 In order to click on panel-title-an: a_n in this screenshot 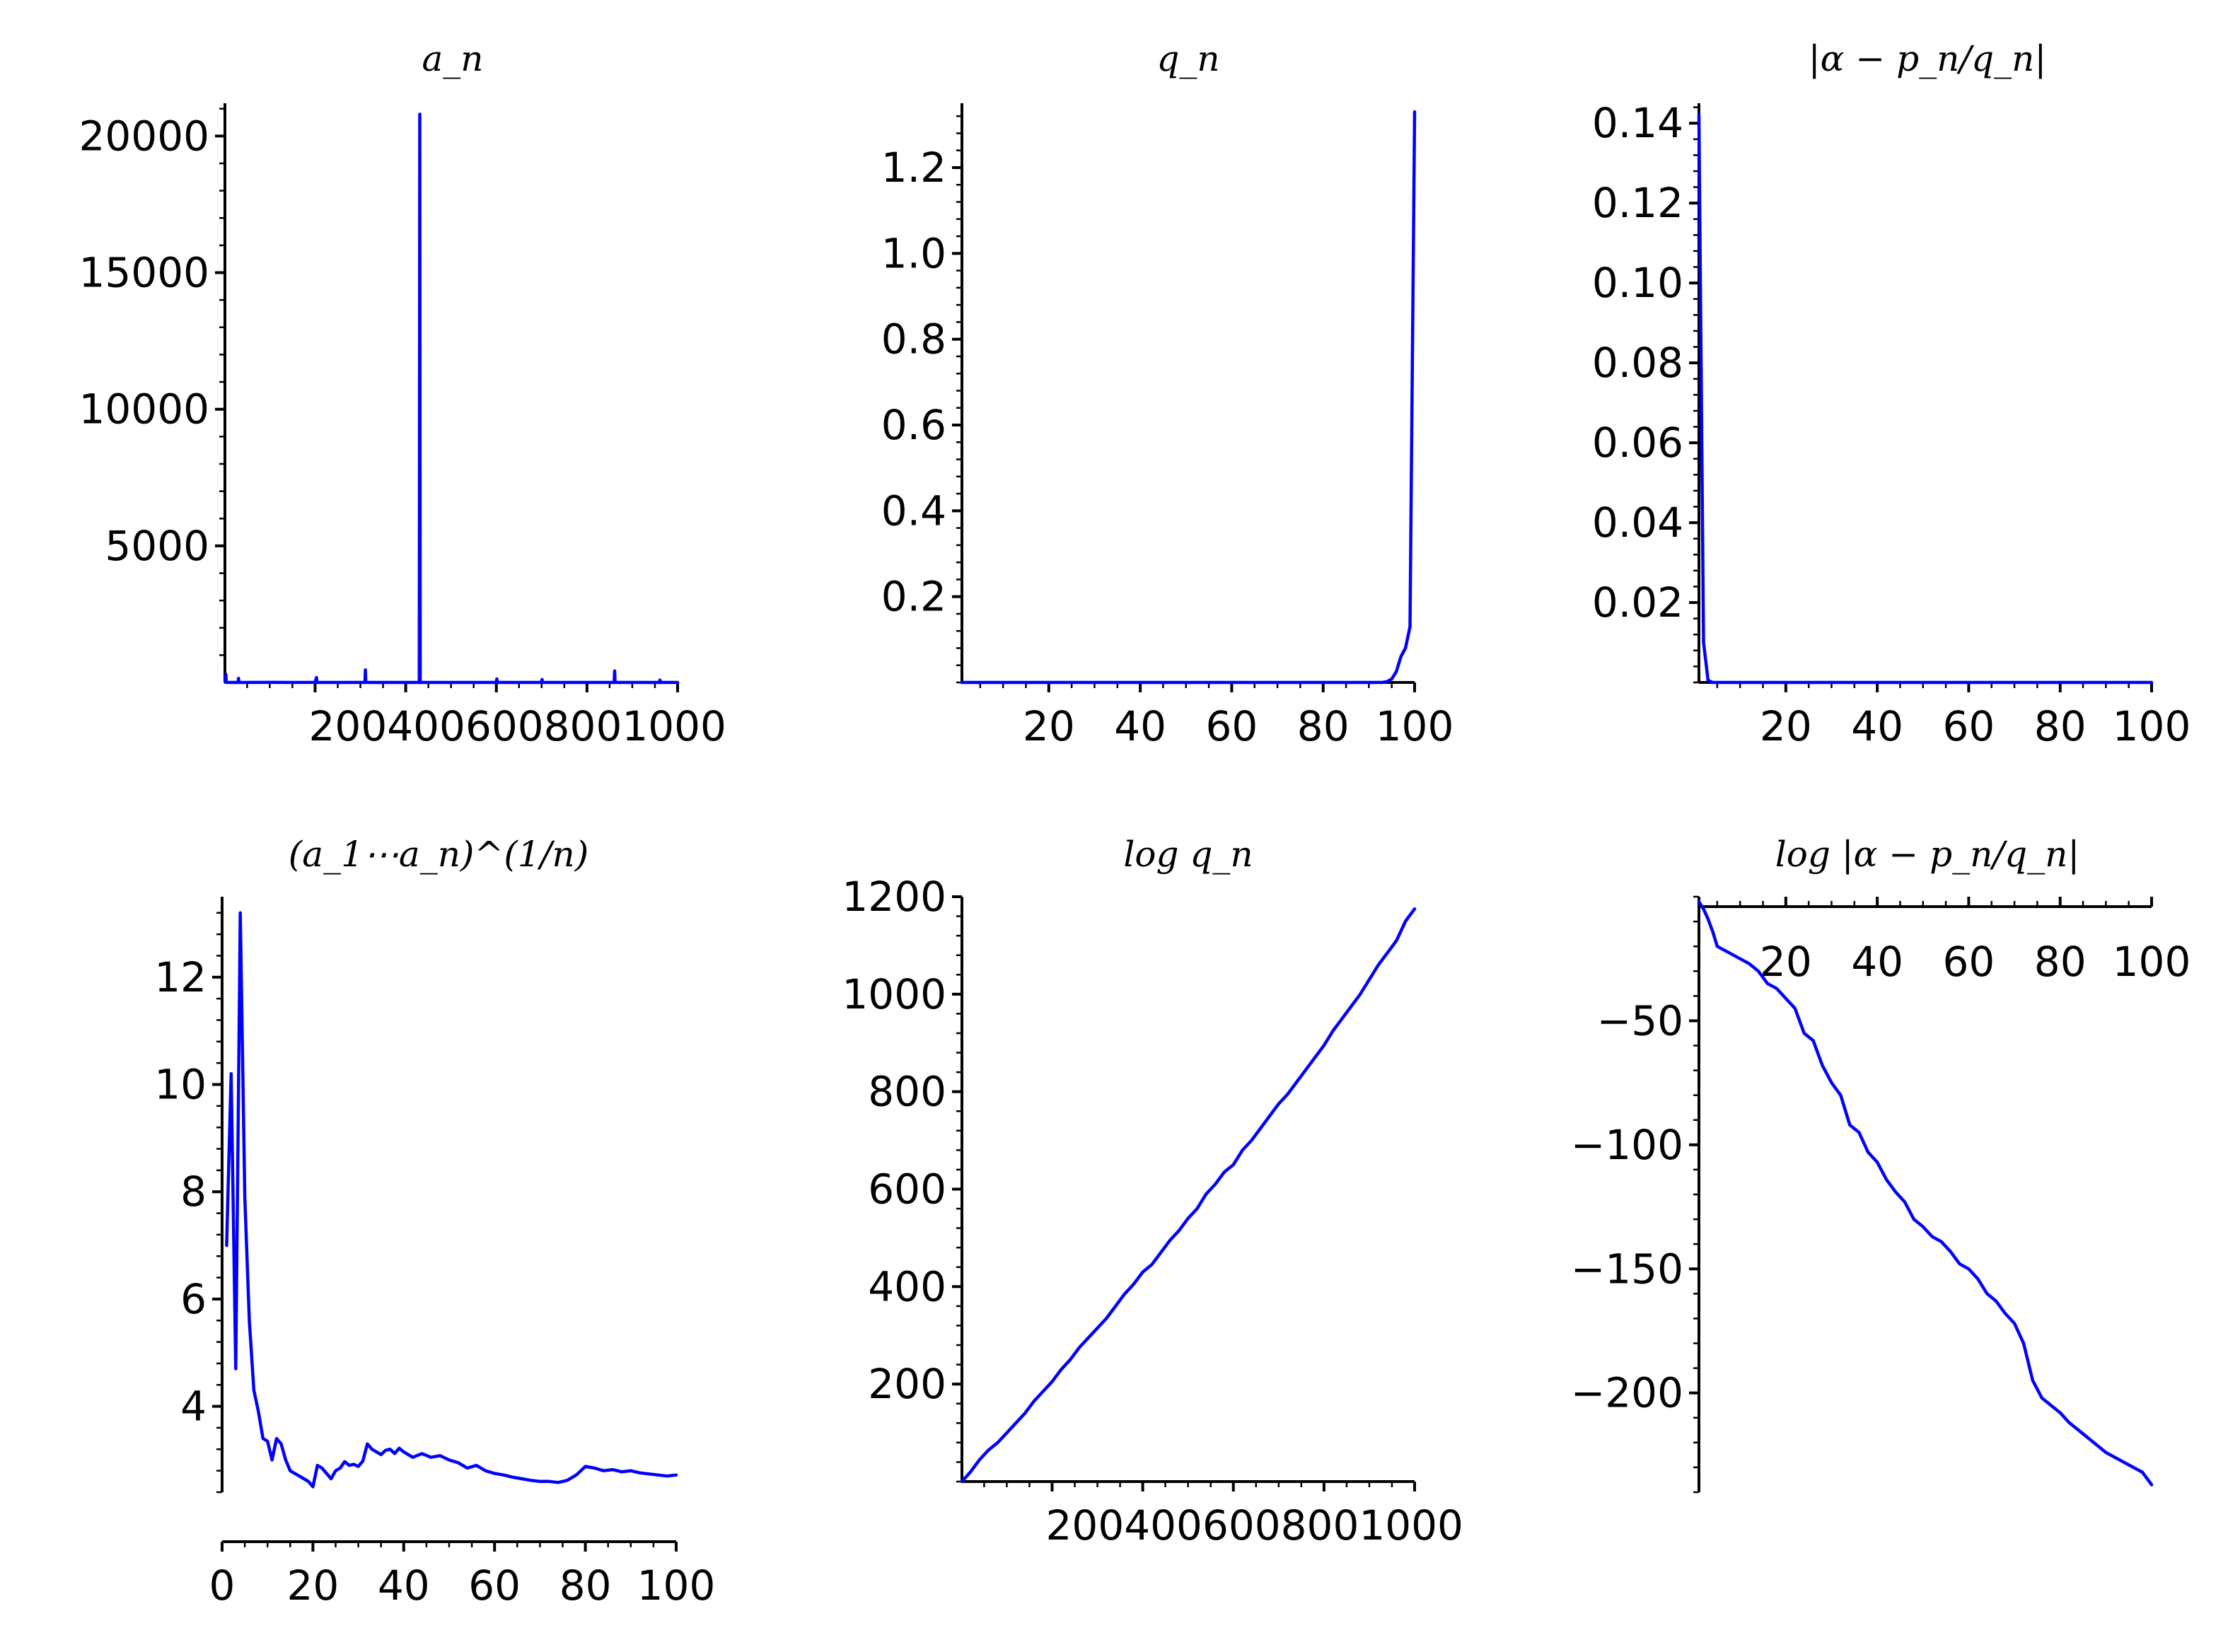, I will do `click(452, 59)`.